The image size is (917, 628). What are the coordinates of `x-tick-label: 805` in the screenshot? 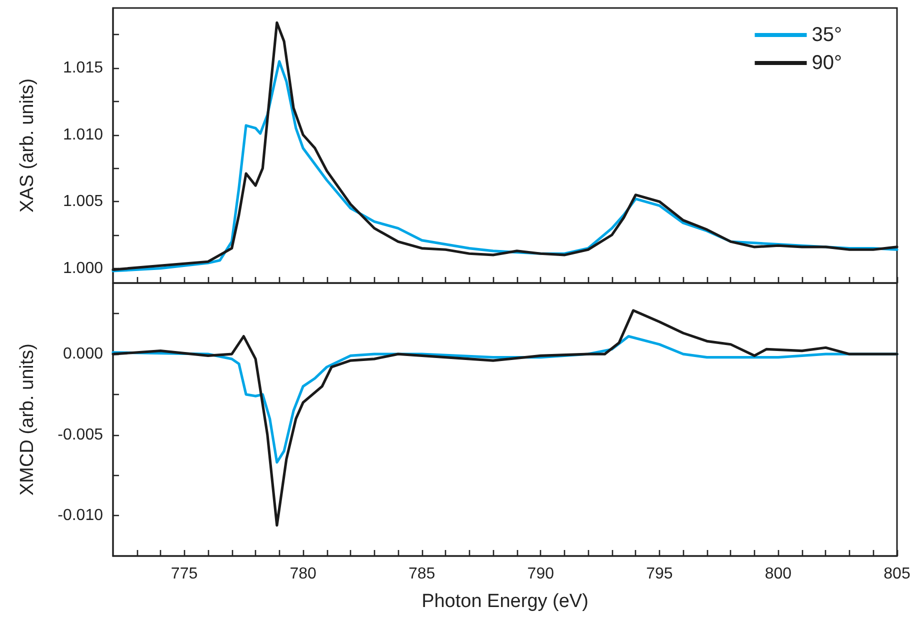 It's located at (897, 574).